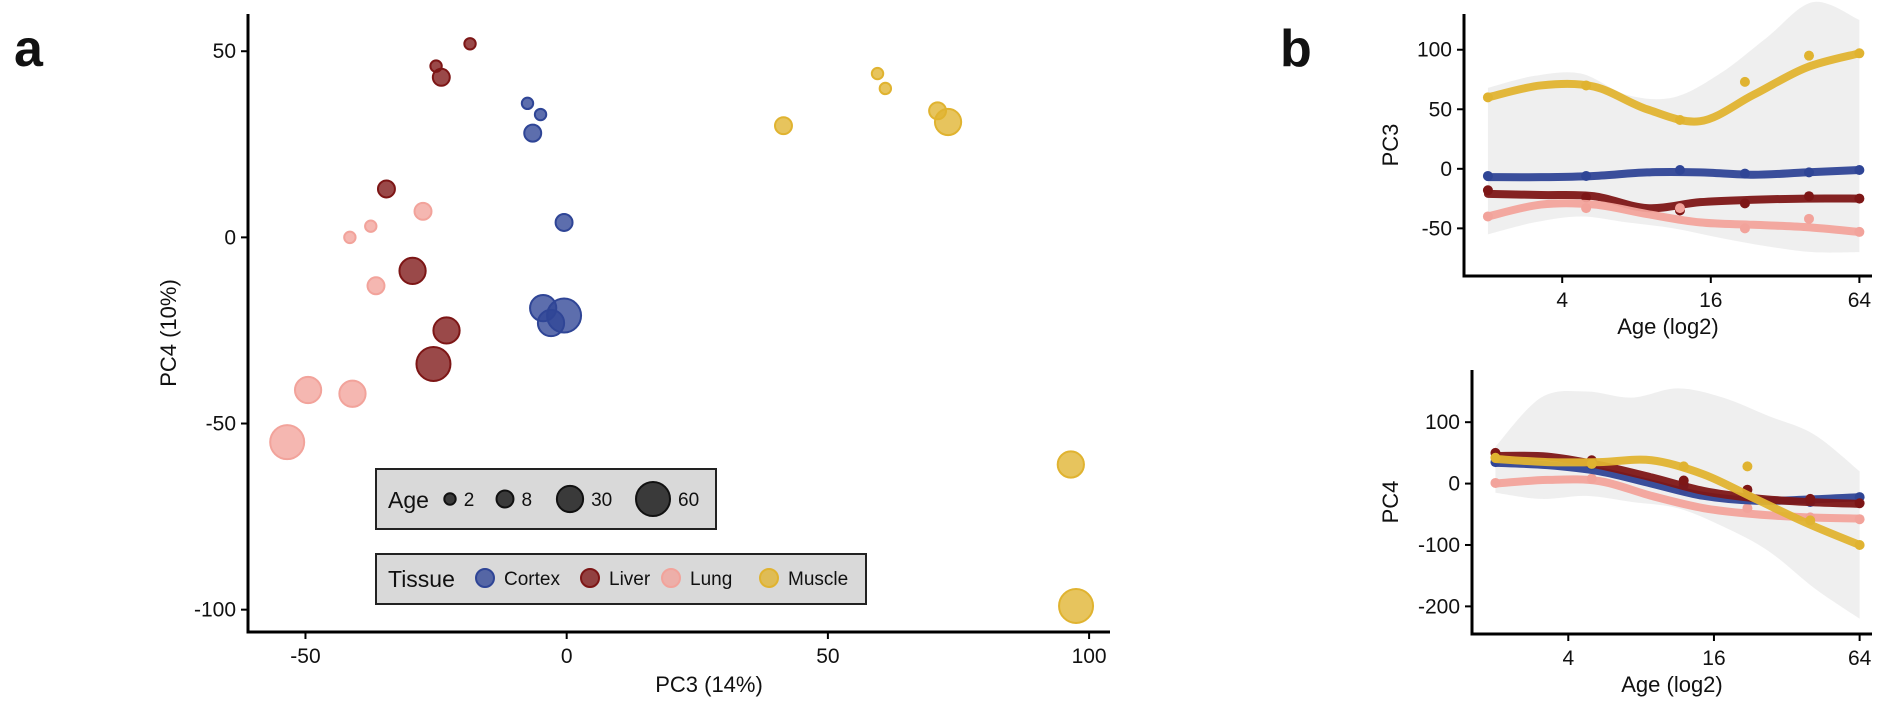 This screenshot has height=708, width=1889. I want to click on legend-tissue-marker-liver, so click(590, 578).